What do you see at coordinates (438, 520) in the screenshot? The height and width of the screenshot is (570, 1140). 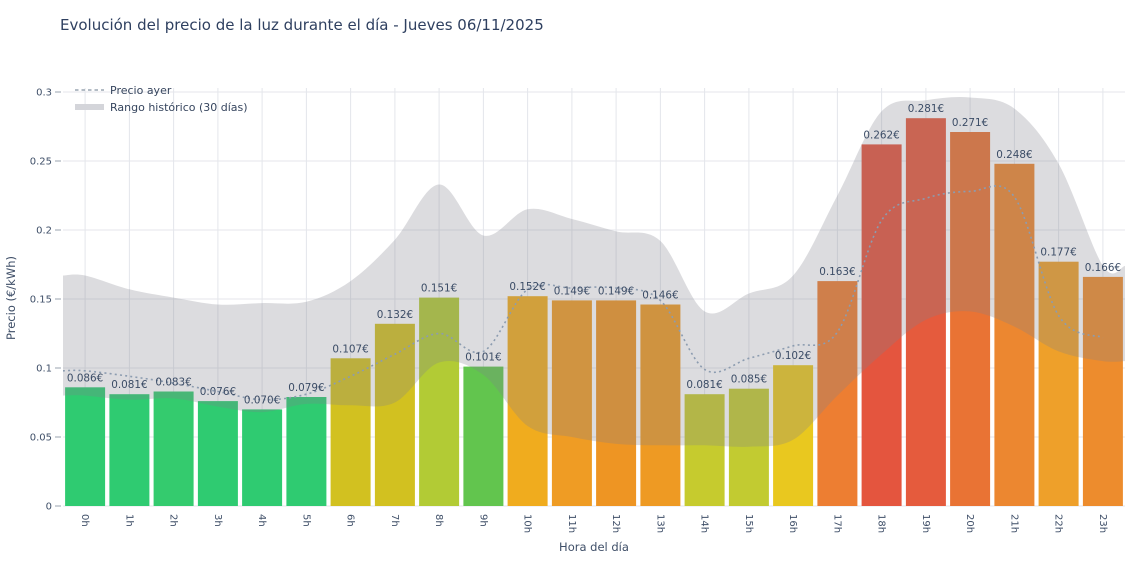 I see `x-tick-label-8h: 8h` at bounding box center [438, 520].